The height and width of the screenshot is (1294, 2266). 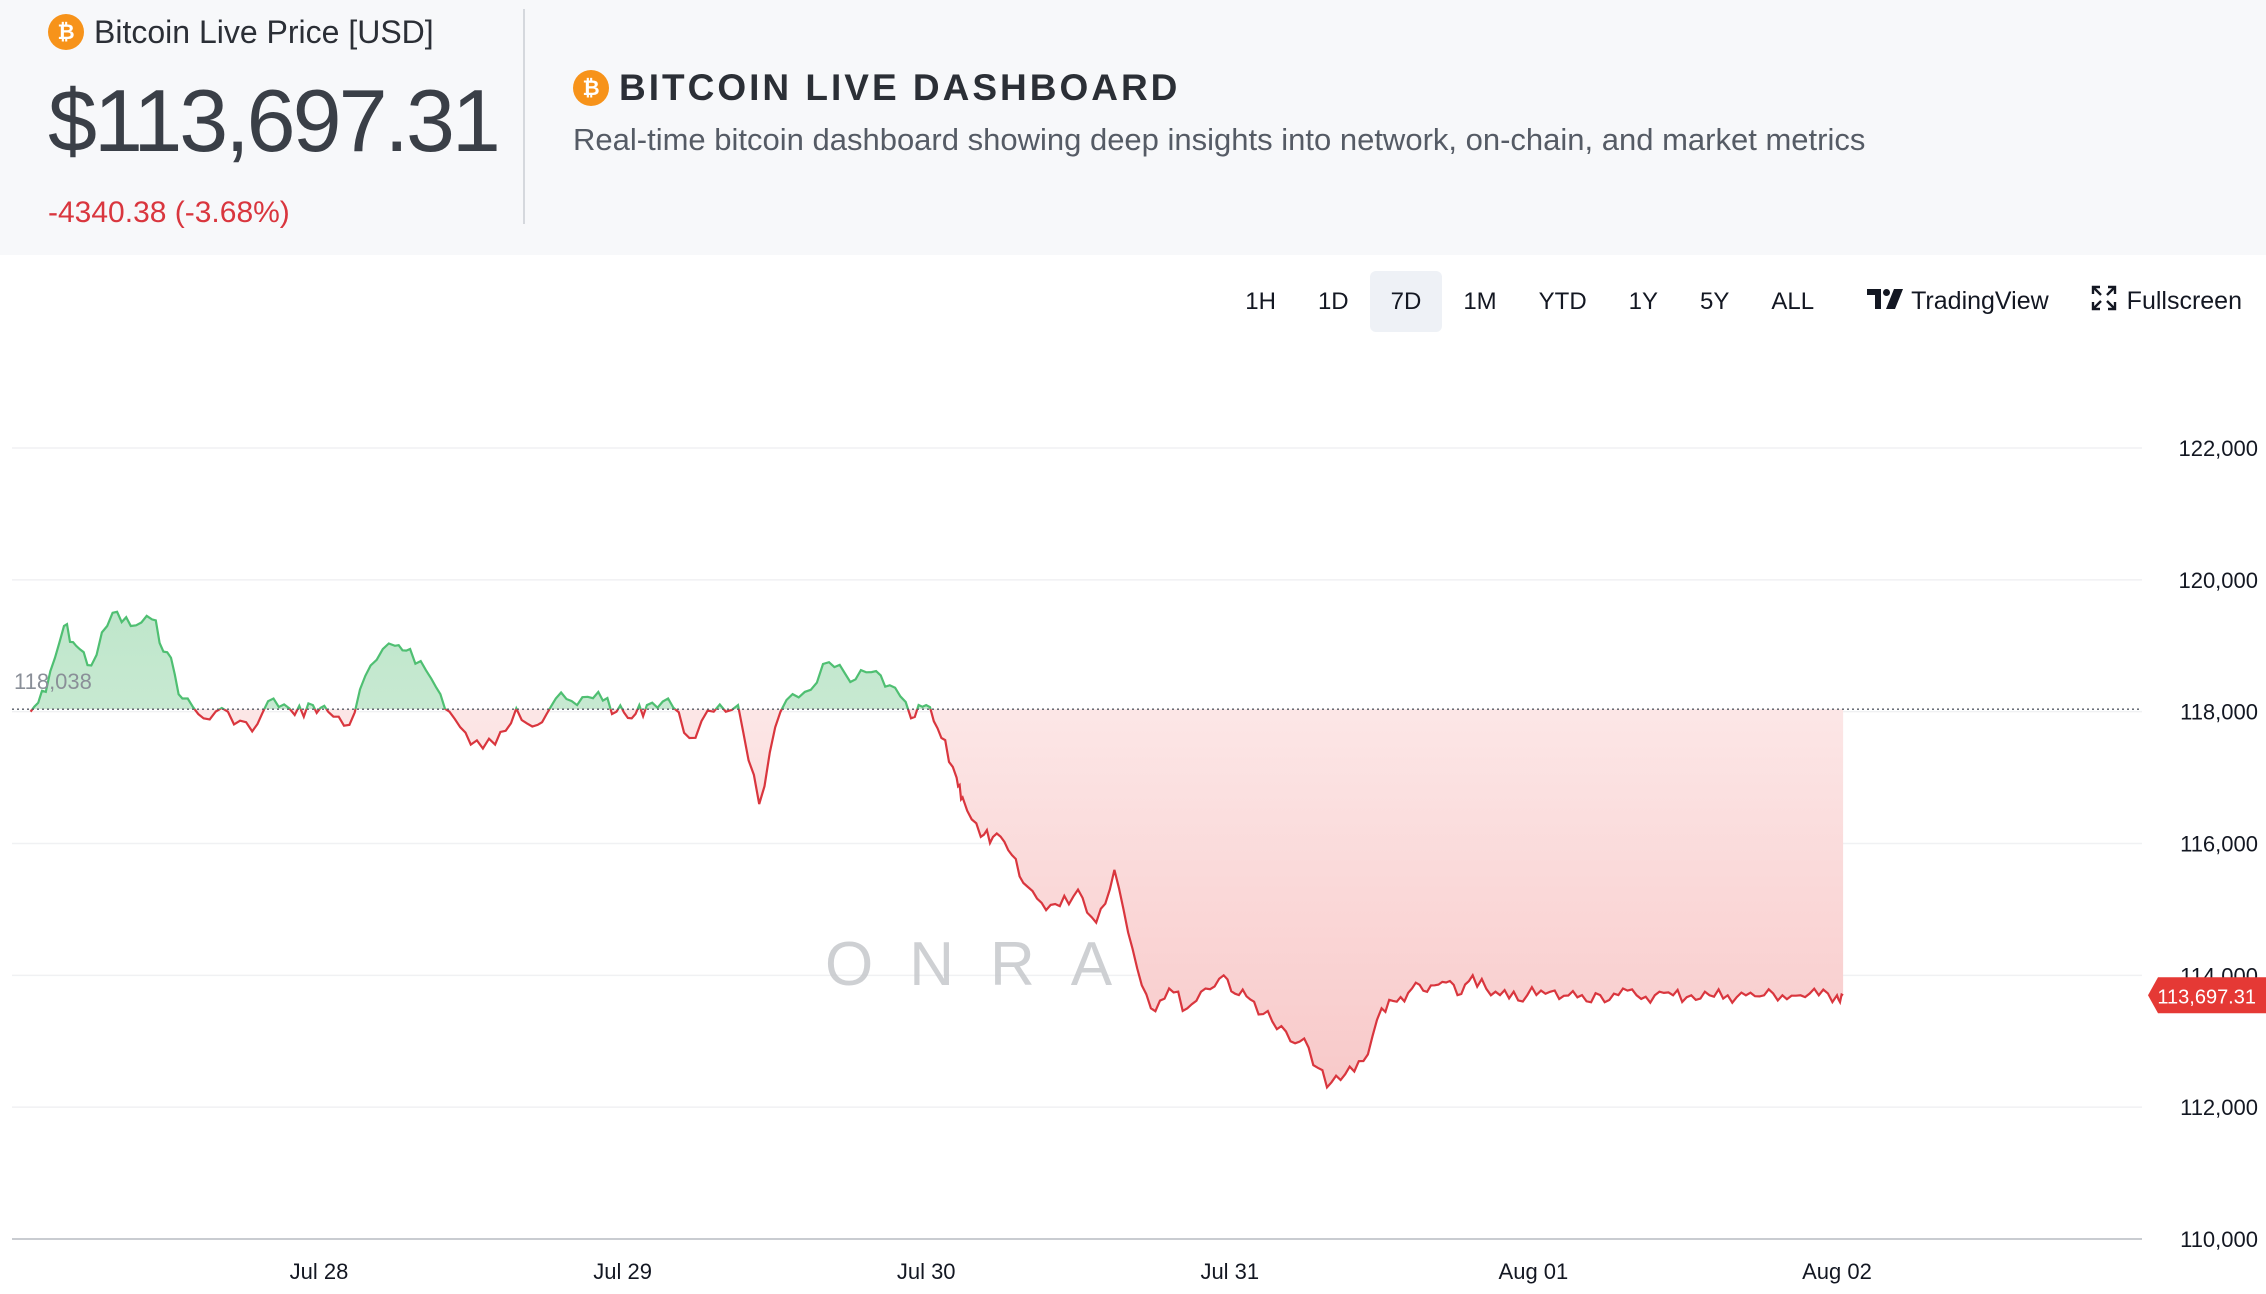 I want to click on dashboard-title: BITCOIN LIVE DASHBOARD, so click(x=900, y=87).